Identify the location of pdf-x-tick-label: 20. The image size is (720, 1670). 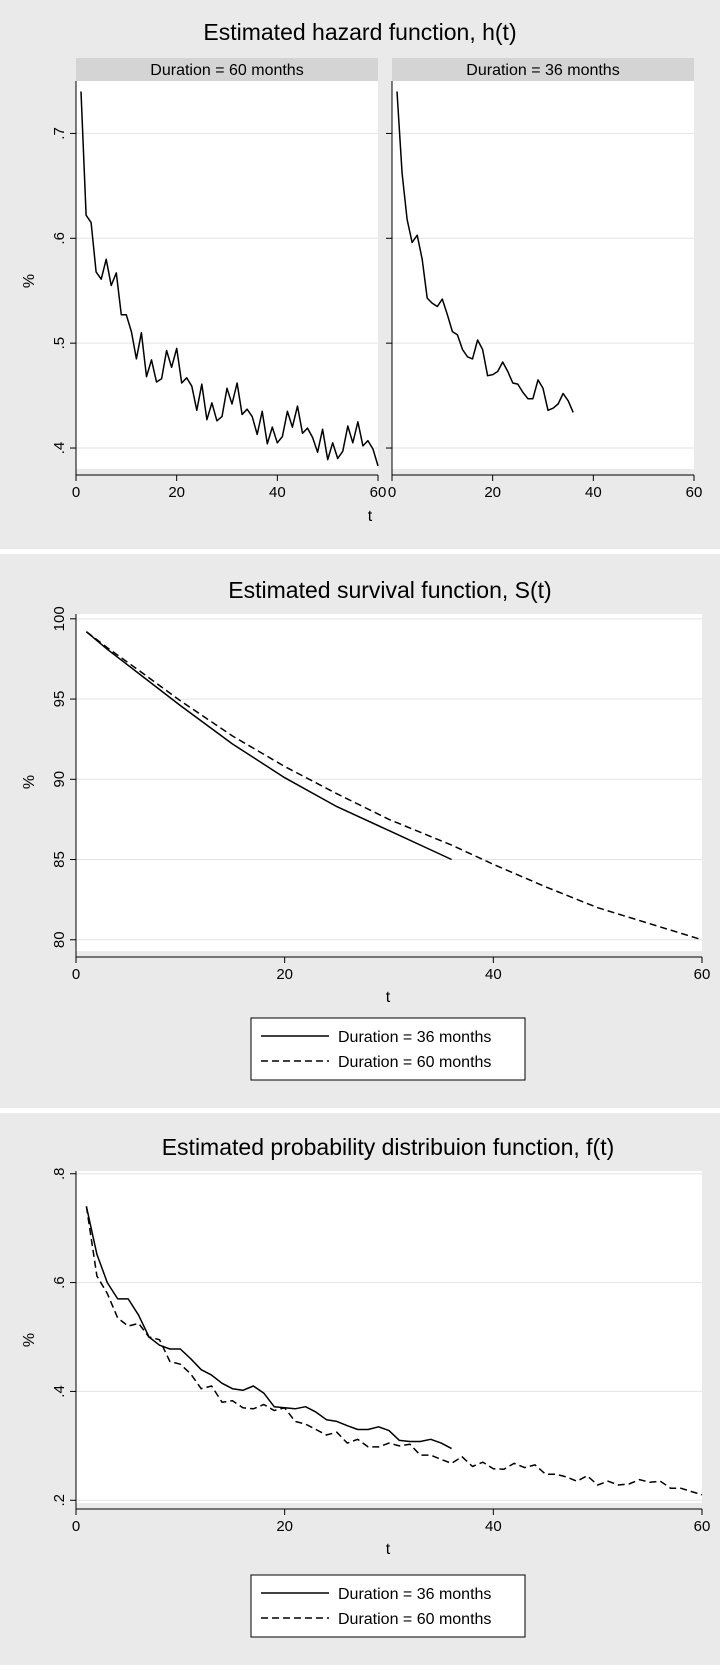
(284, 1526).